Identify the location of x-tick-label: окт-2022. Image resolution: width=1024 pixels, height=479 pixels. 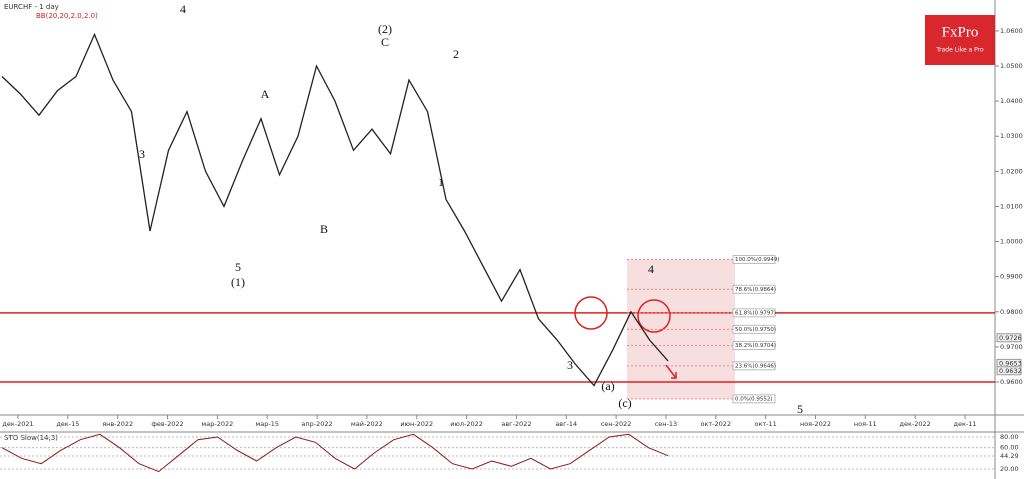
(716, 424).